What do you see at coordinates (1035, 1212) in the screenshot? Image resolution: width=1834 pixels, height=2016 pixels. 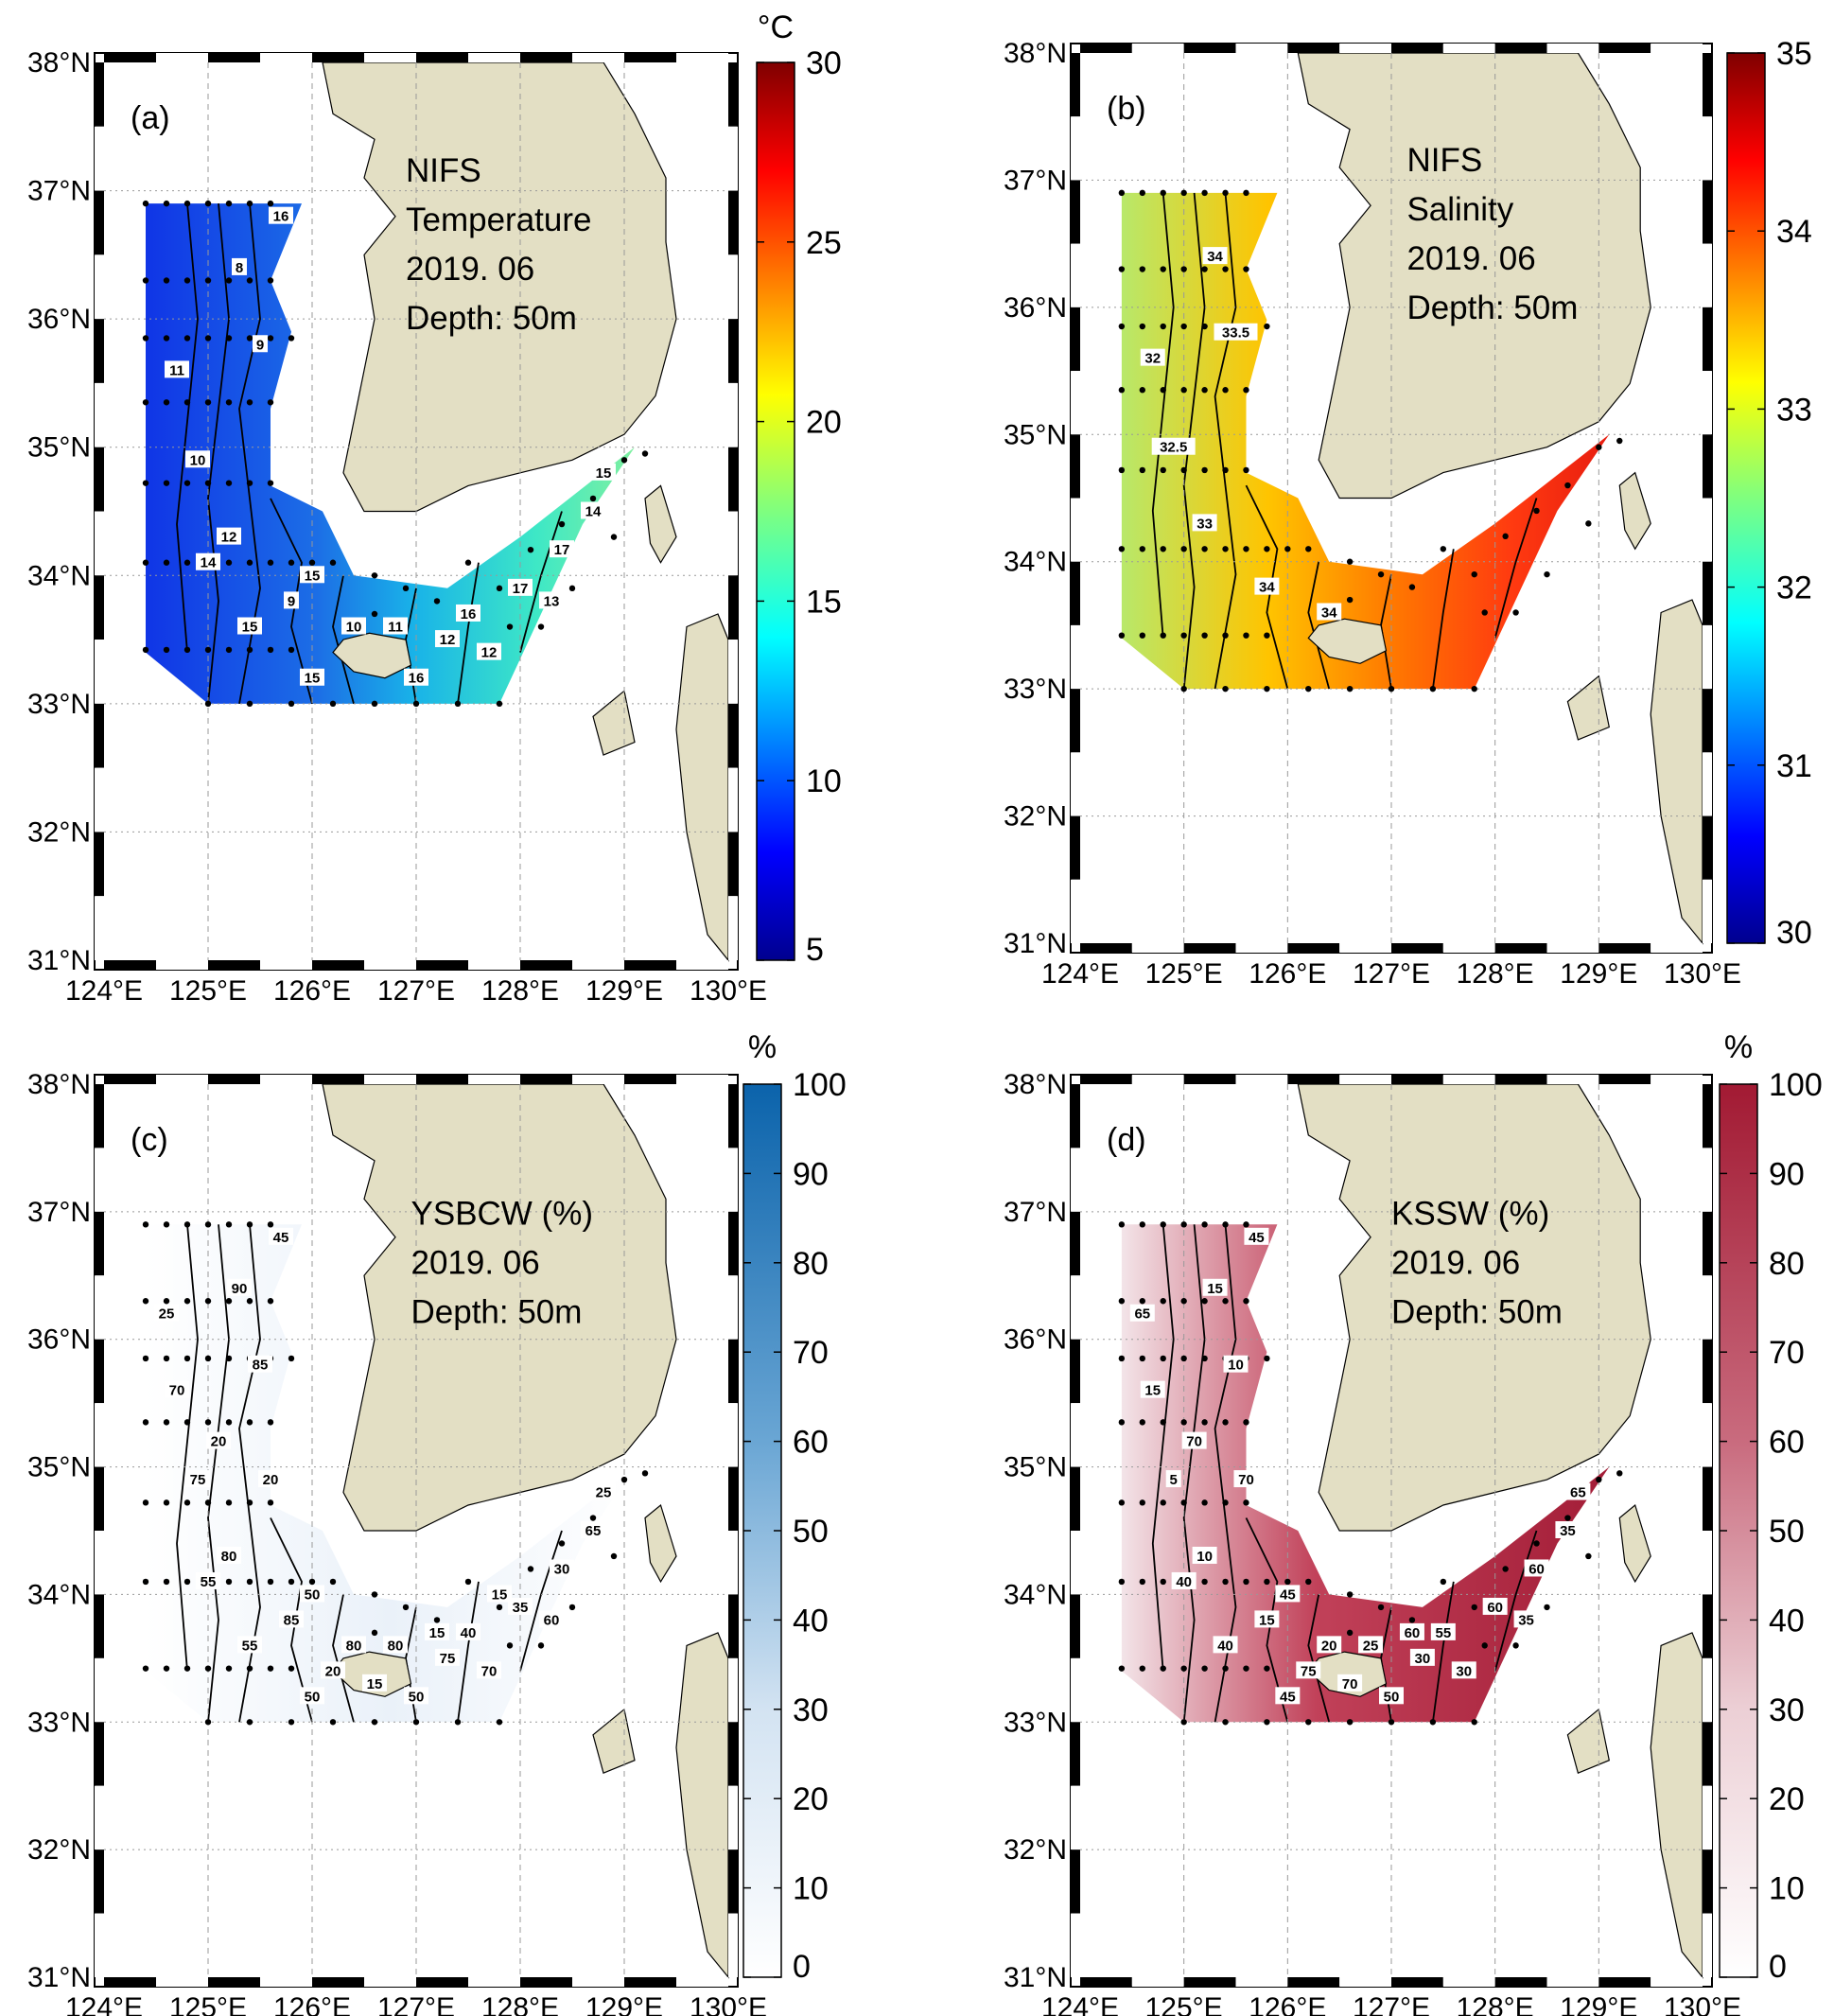 I see `lat-tick-label: 37°N` at bounding box center [1035, 1212].